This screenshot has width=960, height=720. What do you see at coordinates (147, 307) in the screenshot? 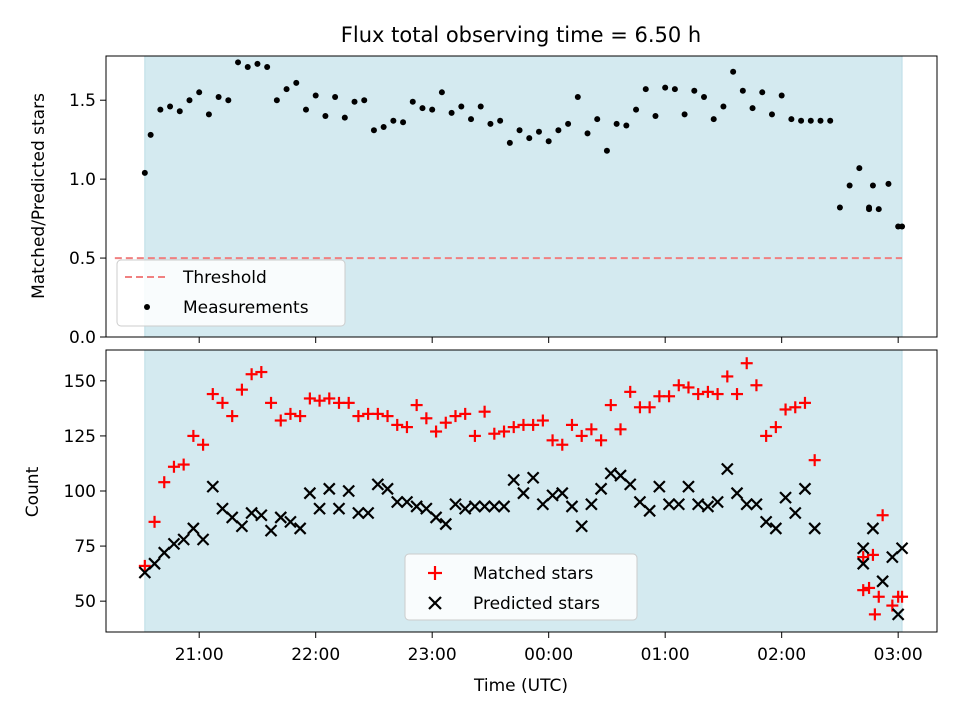
I see `legend-measurement-marker` at bounding box center [147, 307].